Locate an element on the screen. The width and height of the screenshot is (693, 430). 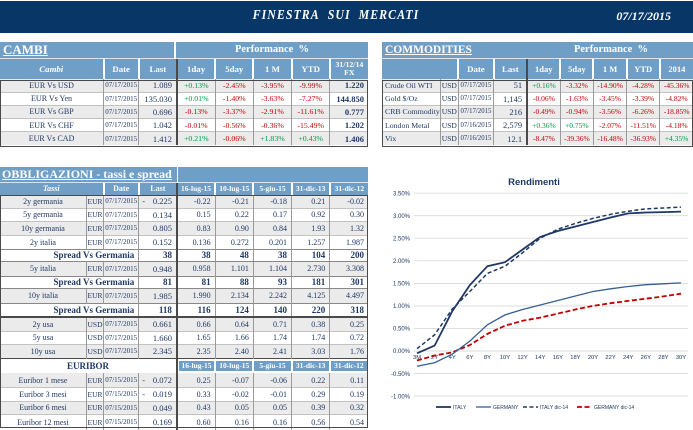
svg-text: 1.50% is located at coordinates (402, 285).